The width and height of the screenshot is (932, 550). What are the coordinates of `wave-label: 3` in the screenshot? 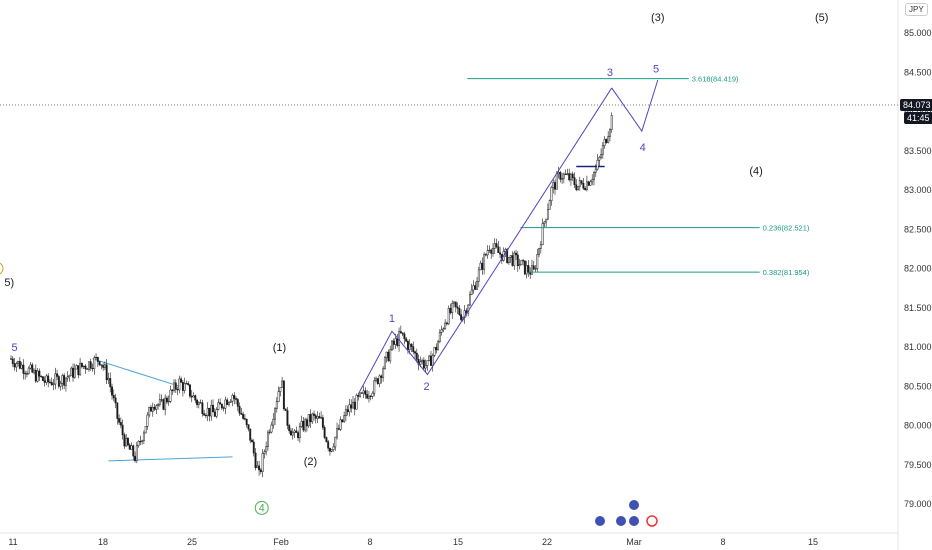 It's located at (610, 73).